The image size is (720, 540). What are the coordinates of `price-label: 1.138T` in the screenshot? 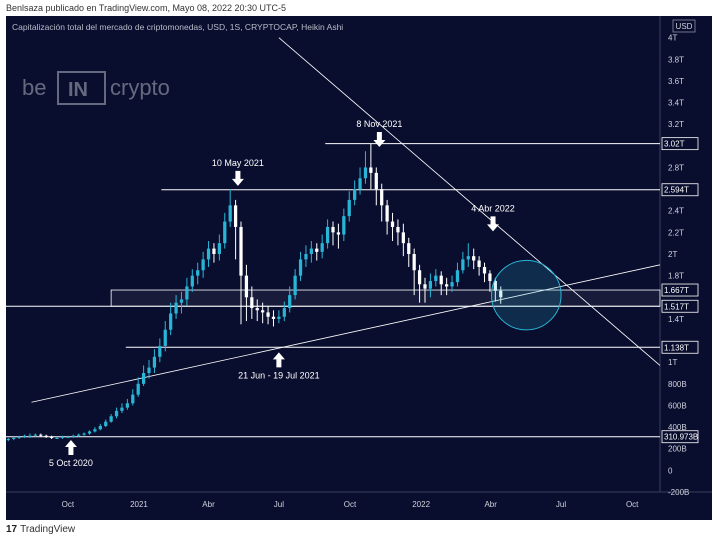 It's located at (676, 347).